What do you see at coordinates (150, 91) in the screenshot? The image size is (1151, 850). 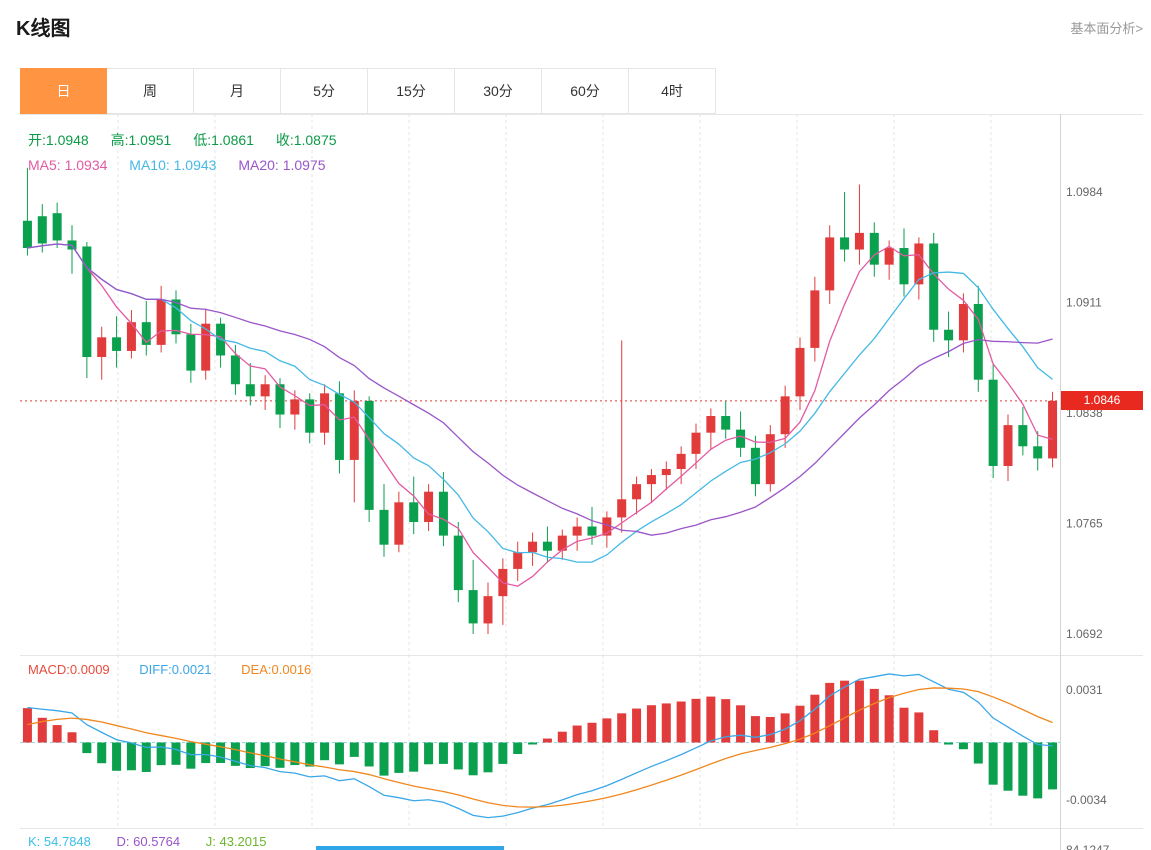 I see `tab-week: 周` at bounding box center [150, 91].